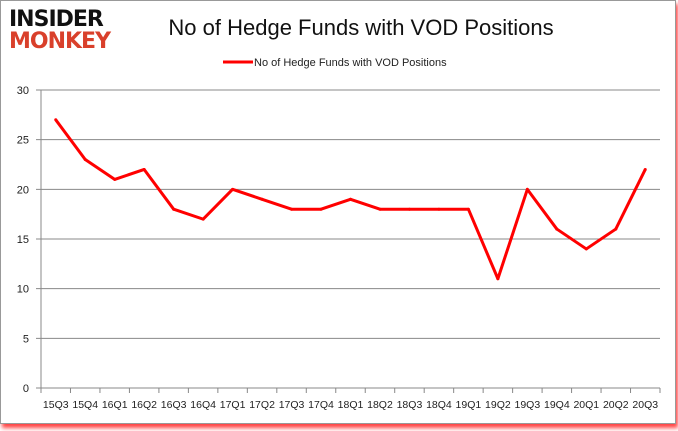 The height and width of the screenshot is (431, 678). I want to click on x-tick-label: 16Q1, so click(115, 405).